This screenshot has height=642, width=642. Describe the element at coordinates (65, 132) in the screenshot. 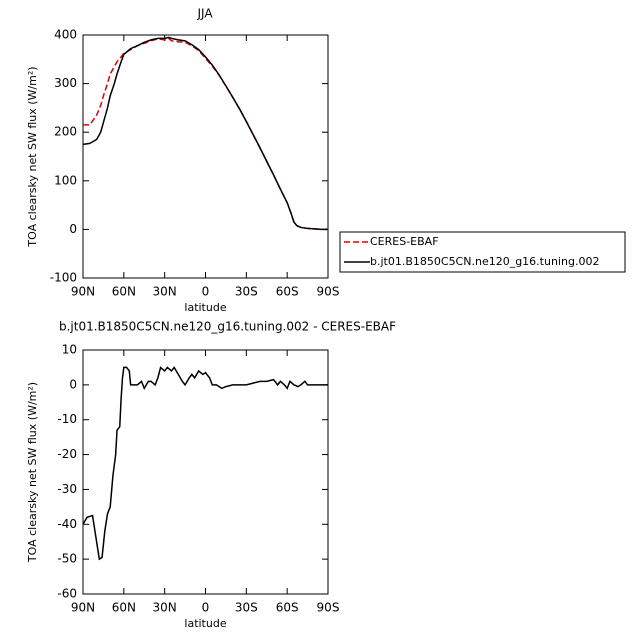

I see `y-tick-label: 200` at that location.